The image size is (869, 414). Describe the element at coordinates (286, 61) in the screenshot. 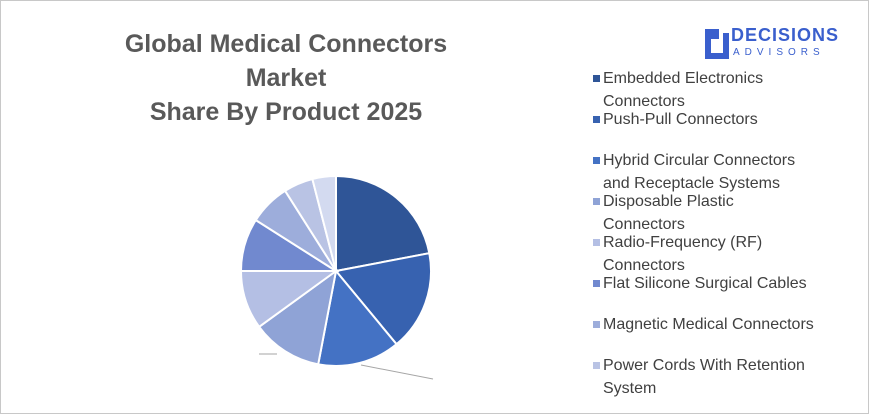

I see `title-line: Global Medical Connectors Market` at that location.